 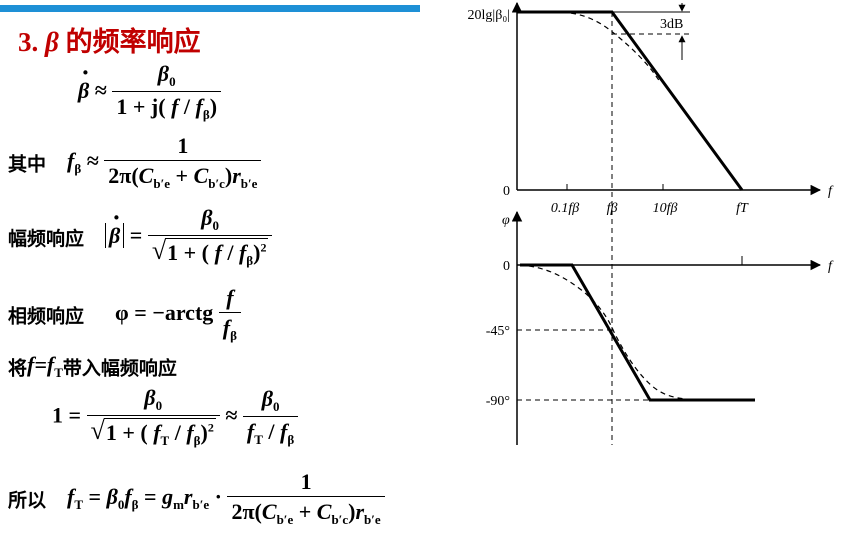 What do you see at coordinates (140, 236) in the screenshot?
I see `formula-amplitude-response: 幅频响应 β = β0√1 + ( f / fβ)2` at bounding box center [140, 236].